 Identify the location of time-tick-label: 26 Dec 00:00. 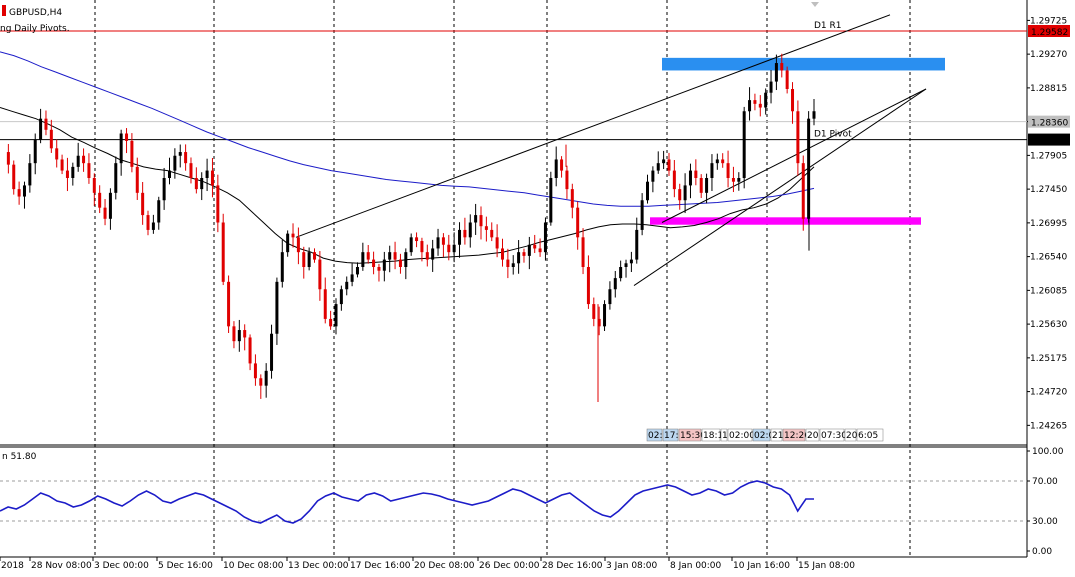
(509, 566).